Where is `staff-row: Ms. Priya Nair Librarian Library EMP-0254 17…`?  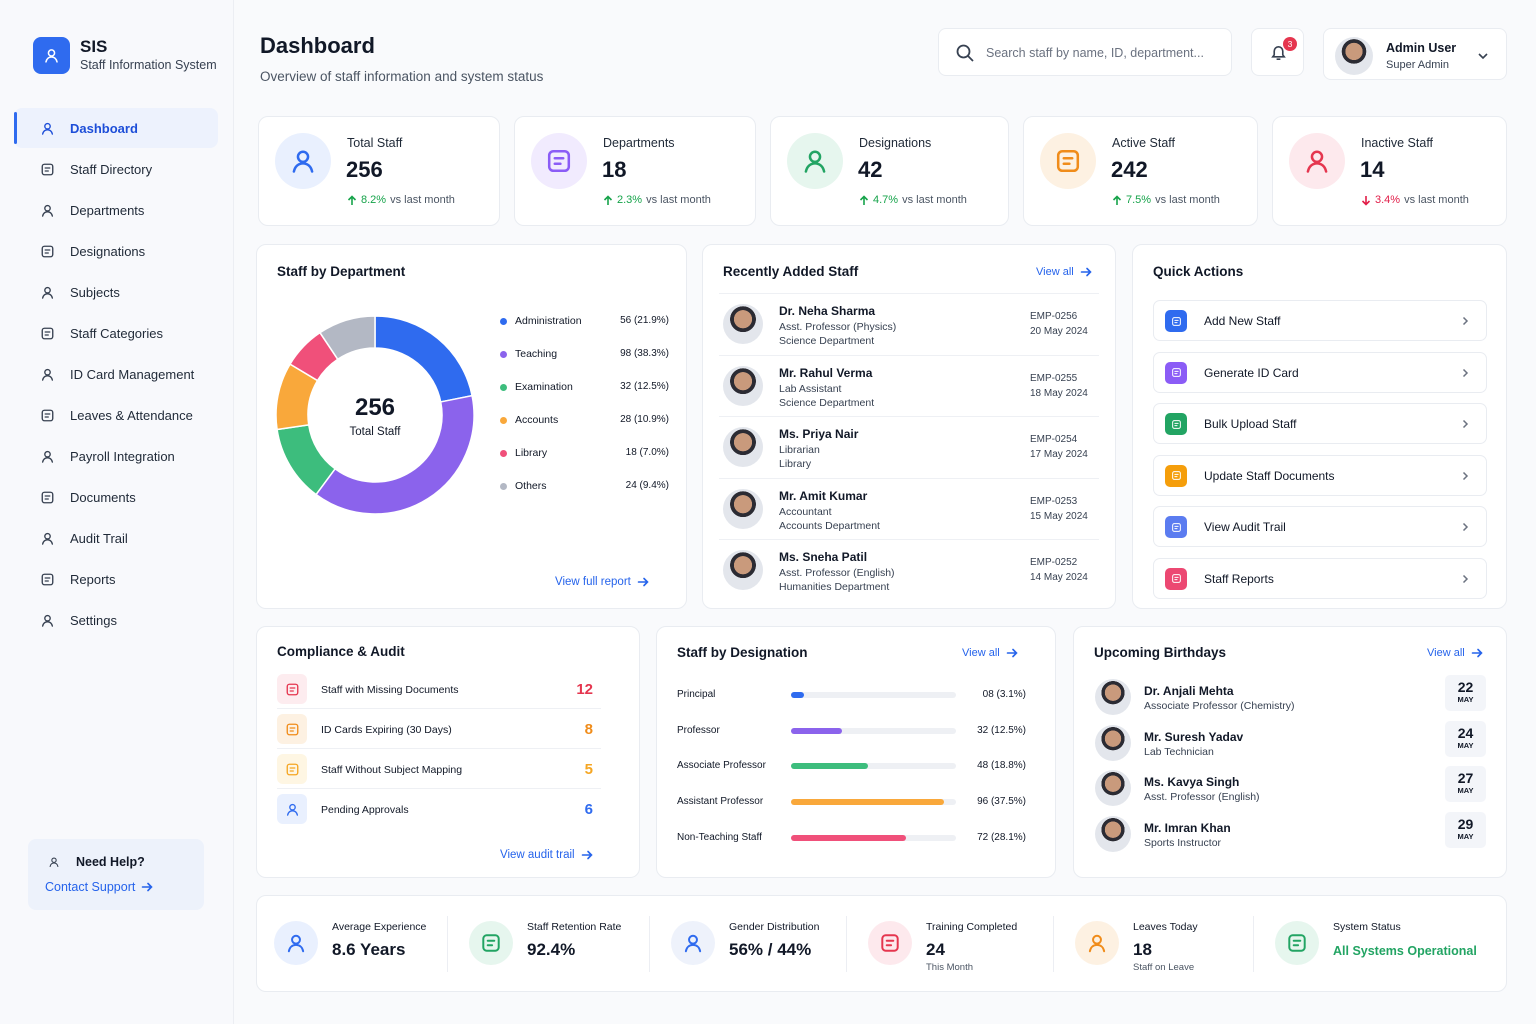 staff-row: Ms. Priya Nair Librarian Library EMP-0254 17… is located at coordinates (909, 446).